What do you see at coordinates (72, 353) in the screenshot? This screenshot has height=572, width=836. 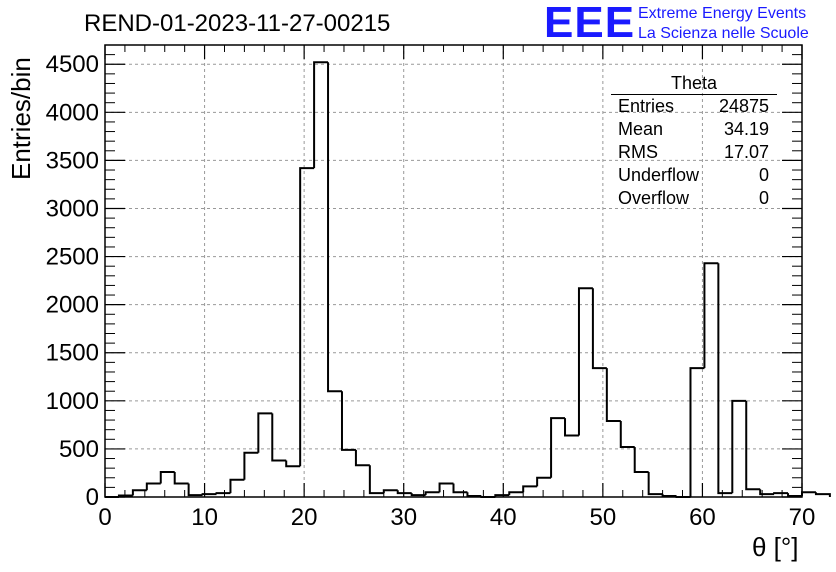 I see `y-tick-label: 1500` at bounding box center [72, 353].